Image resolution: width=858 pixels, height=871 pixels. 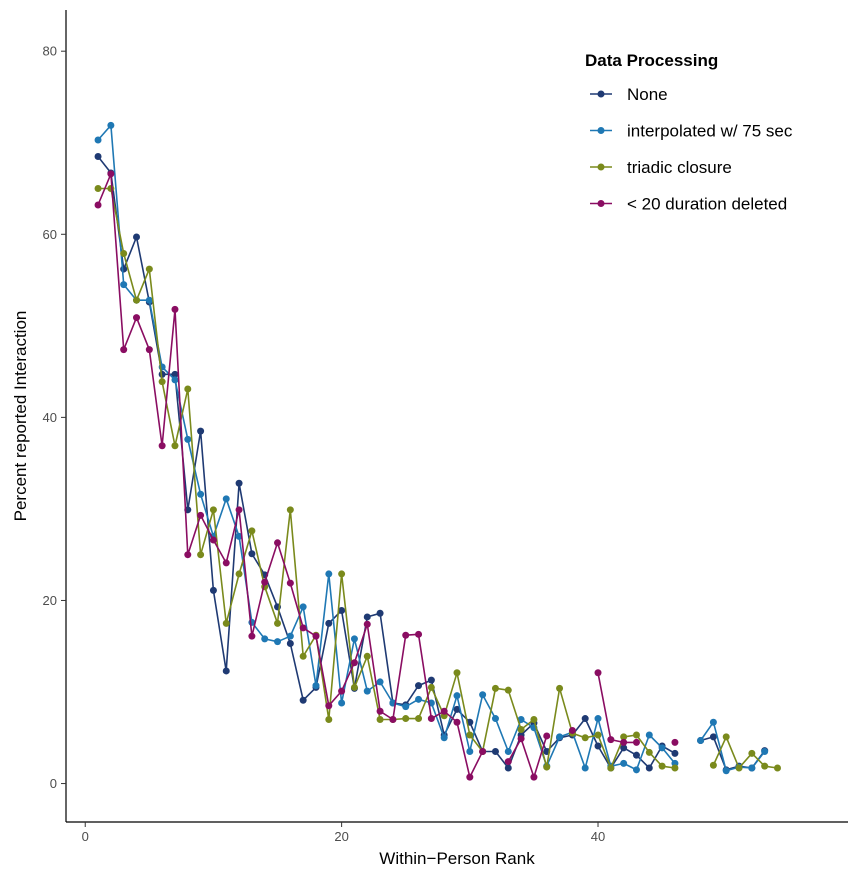 What do you see at coordinates (710, 131) in the screenshot?
I see `legend-label: interpolated w/ 75 sec` at bounding box center [710, 131].